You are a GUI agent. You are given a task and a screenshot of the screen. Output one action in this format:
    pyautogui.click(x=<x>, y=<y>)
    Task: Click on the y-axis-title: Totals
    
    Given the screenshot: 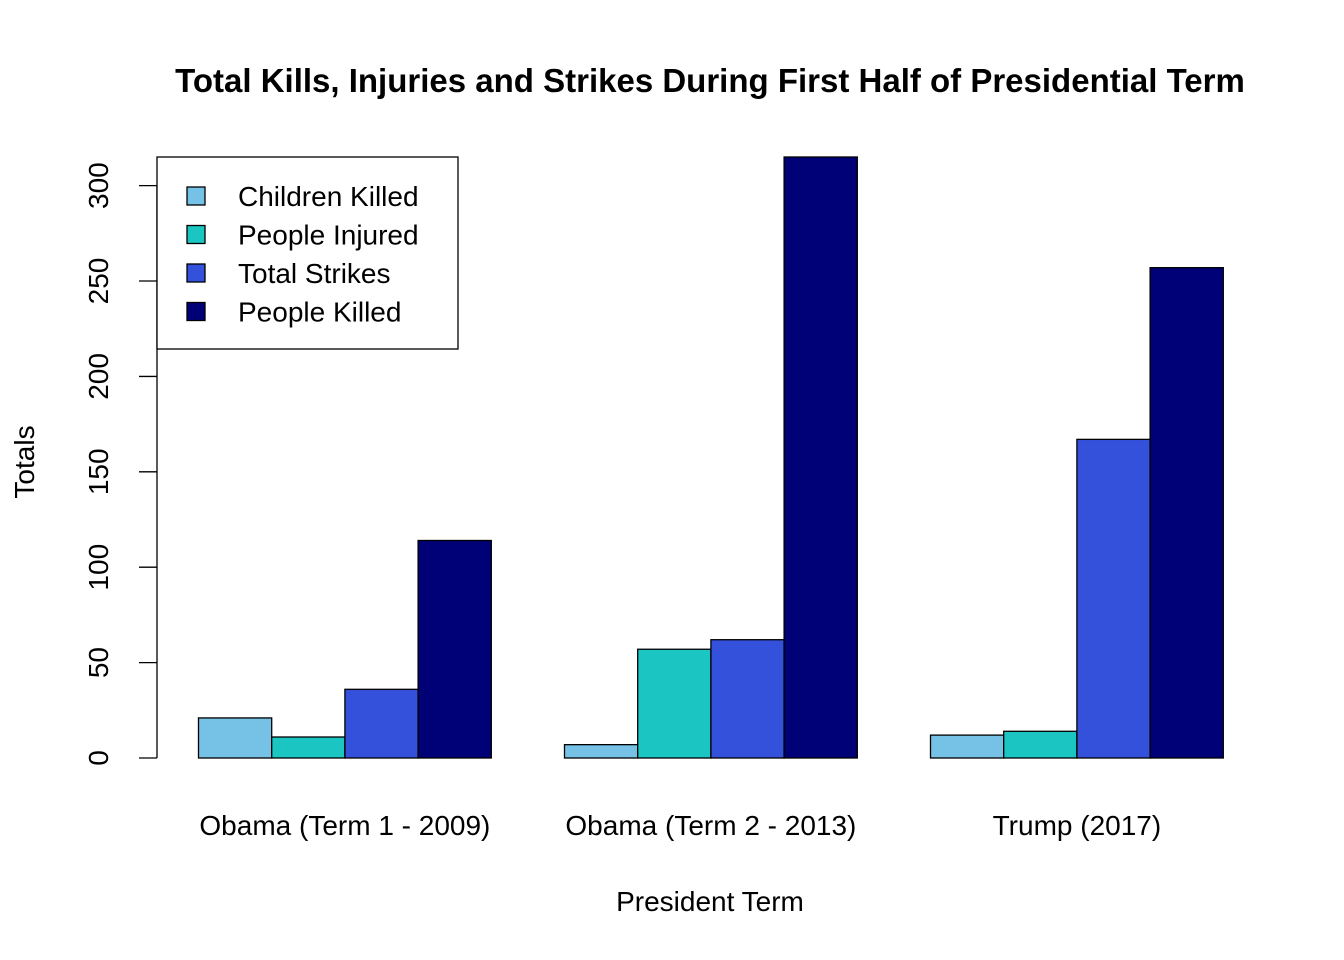 What is the action you would take?
    pyautogui.click(x=24, y=461)
    